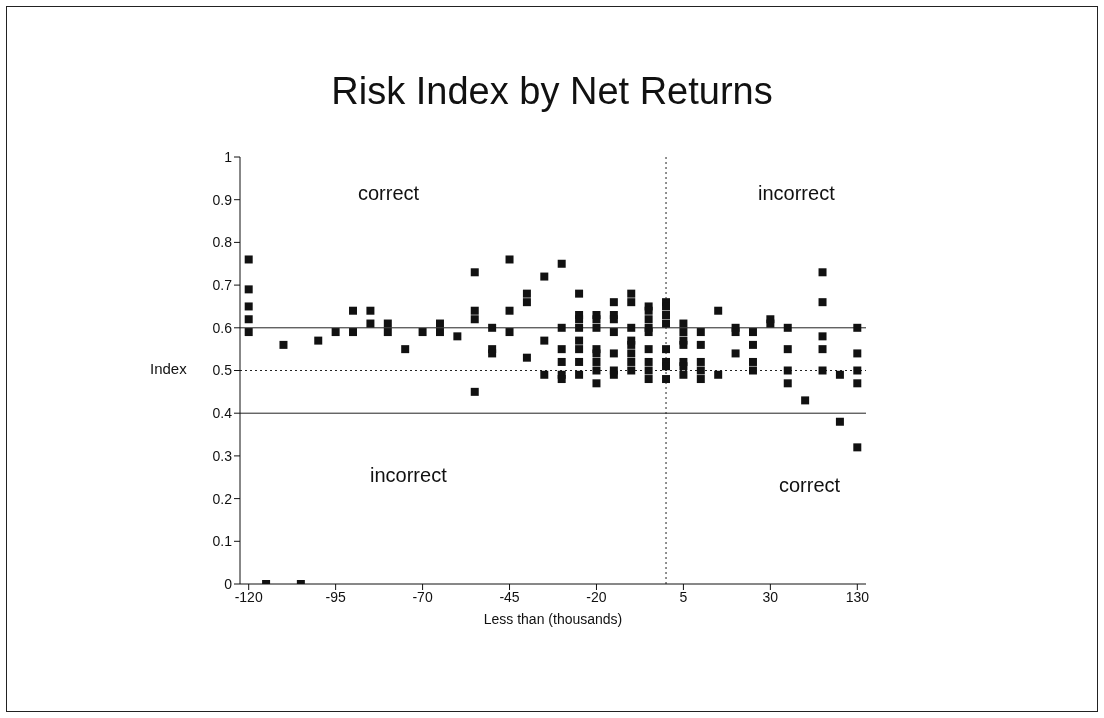 This screenshot has width=1104, height=718. I want to click on x-tick-label: 5, so click(683, 596).